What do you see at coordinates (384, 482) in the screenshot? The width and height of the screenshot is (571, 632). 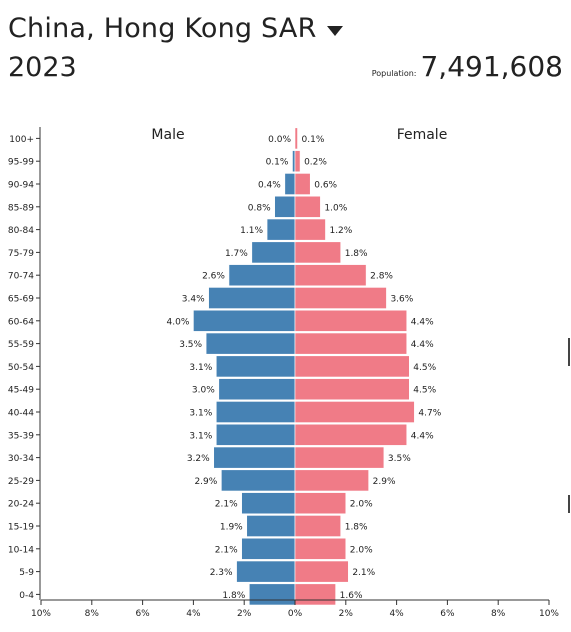 I see `female-value-label: 2.9%` at bounding box center [384, 482].